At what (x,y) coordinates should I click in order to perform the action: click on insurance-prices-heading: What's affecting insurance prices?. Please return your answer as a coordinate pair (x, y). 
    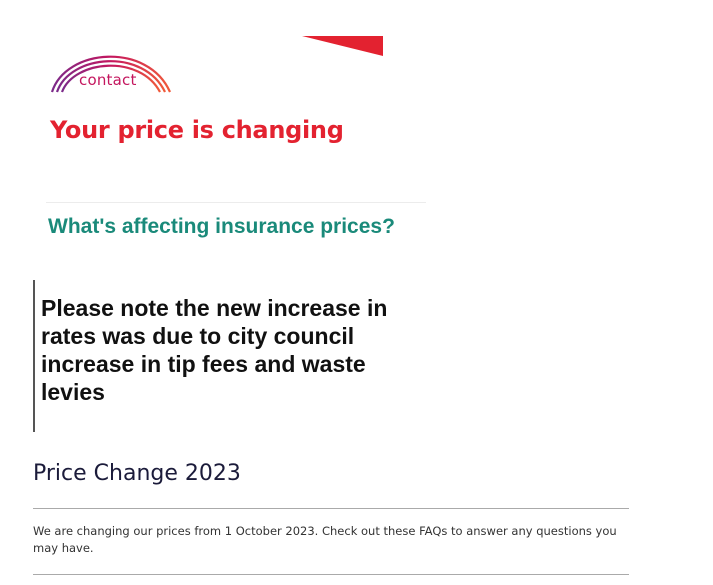
    Looking at the image, I should click on (221, 226).